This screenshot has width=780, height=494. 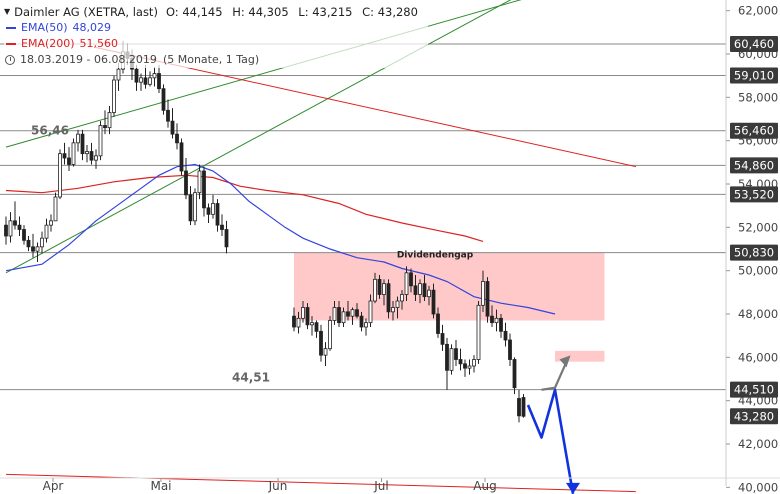 I want to click on x-tick-label-jul: Jul, so click(x=380, y=486).